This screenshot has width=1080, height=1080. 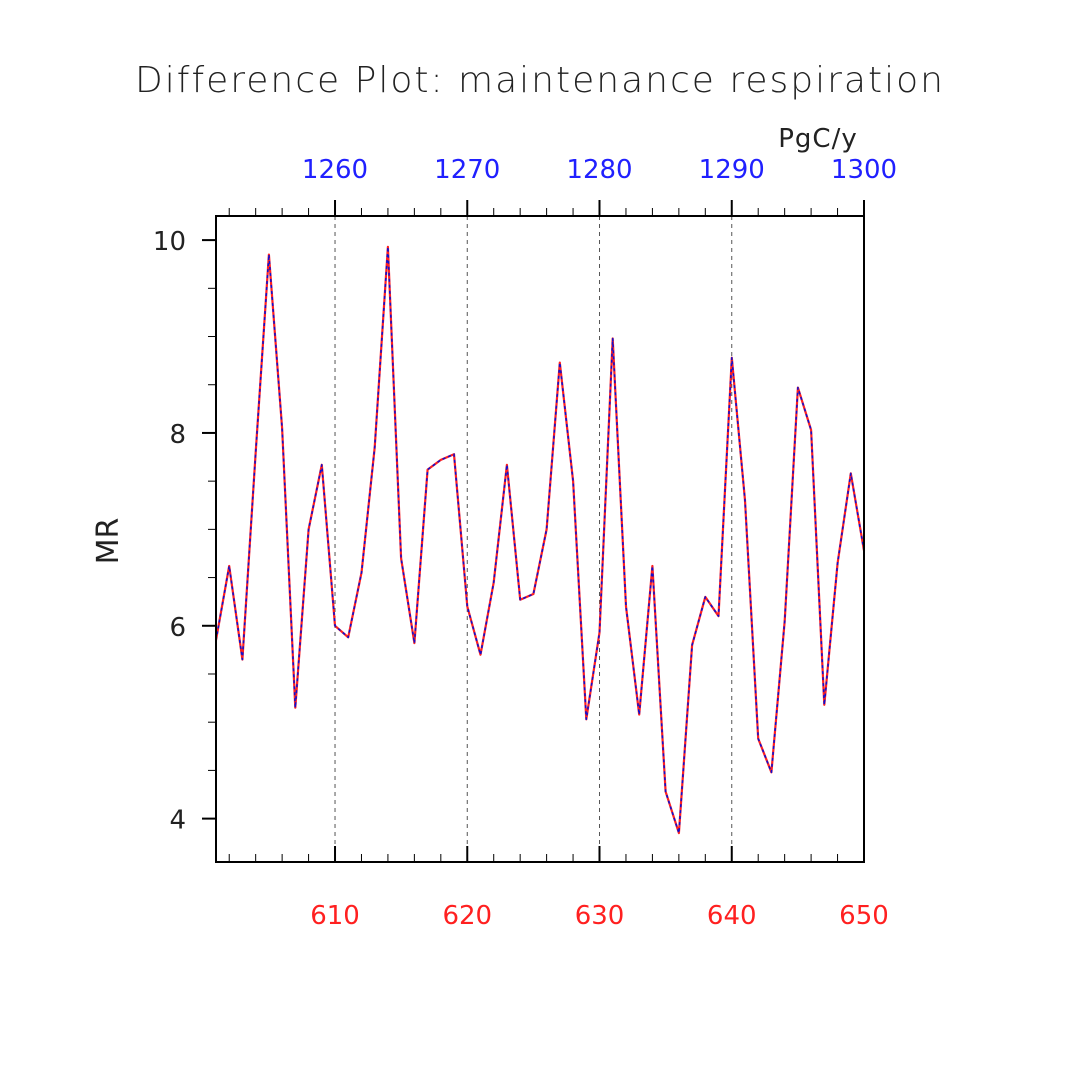 What do you see at coordinates (467, 916) in the screenshot?
I see `x-tick-label: 620` at bounding box center [467, 916].